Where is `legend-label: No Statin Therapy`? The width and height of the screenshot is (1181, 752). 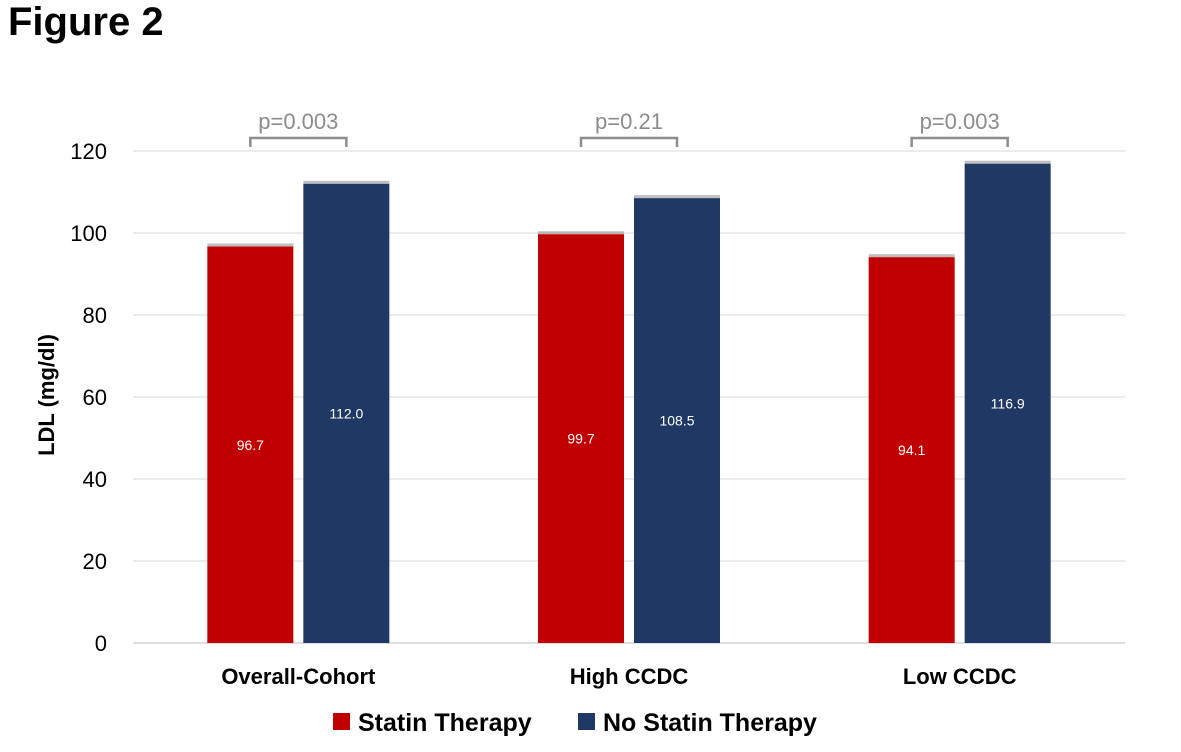 legend-label: No Statin Therapy is located at coordinates (710, 723).